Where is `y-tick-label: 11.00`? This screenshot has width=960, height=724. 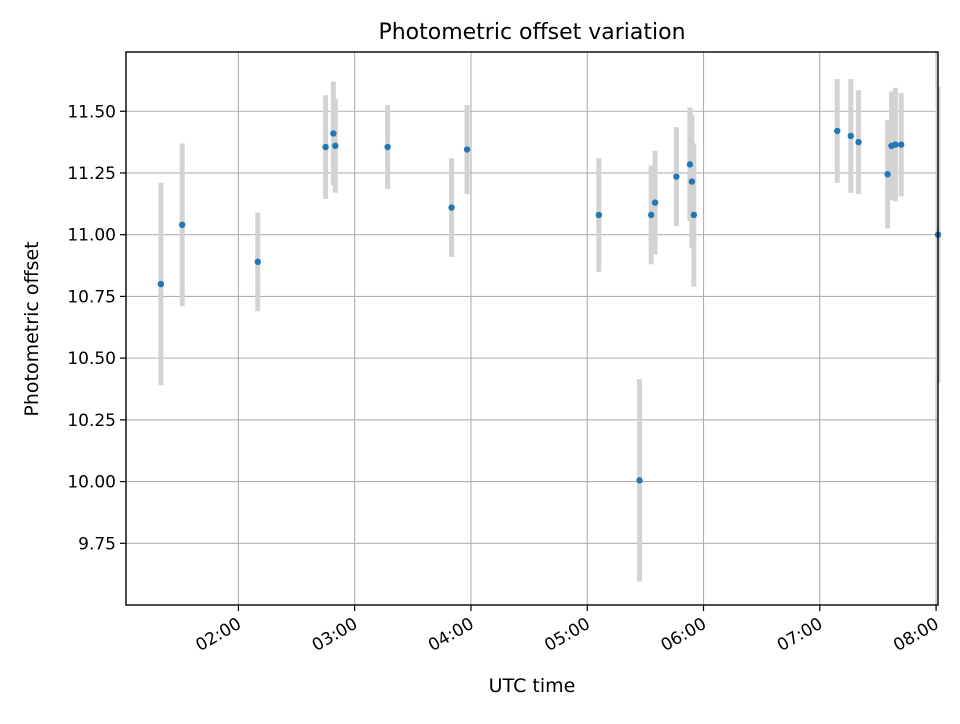 y-tick-label: 11.00 is located at coordinates (91, 236).